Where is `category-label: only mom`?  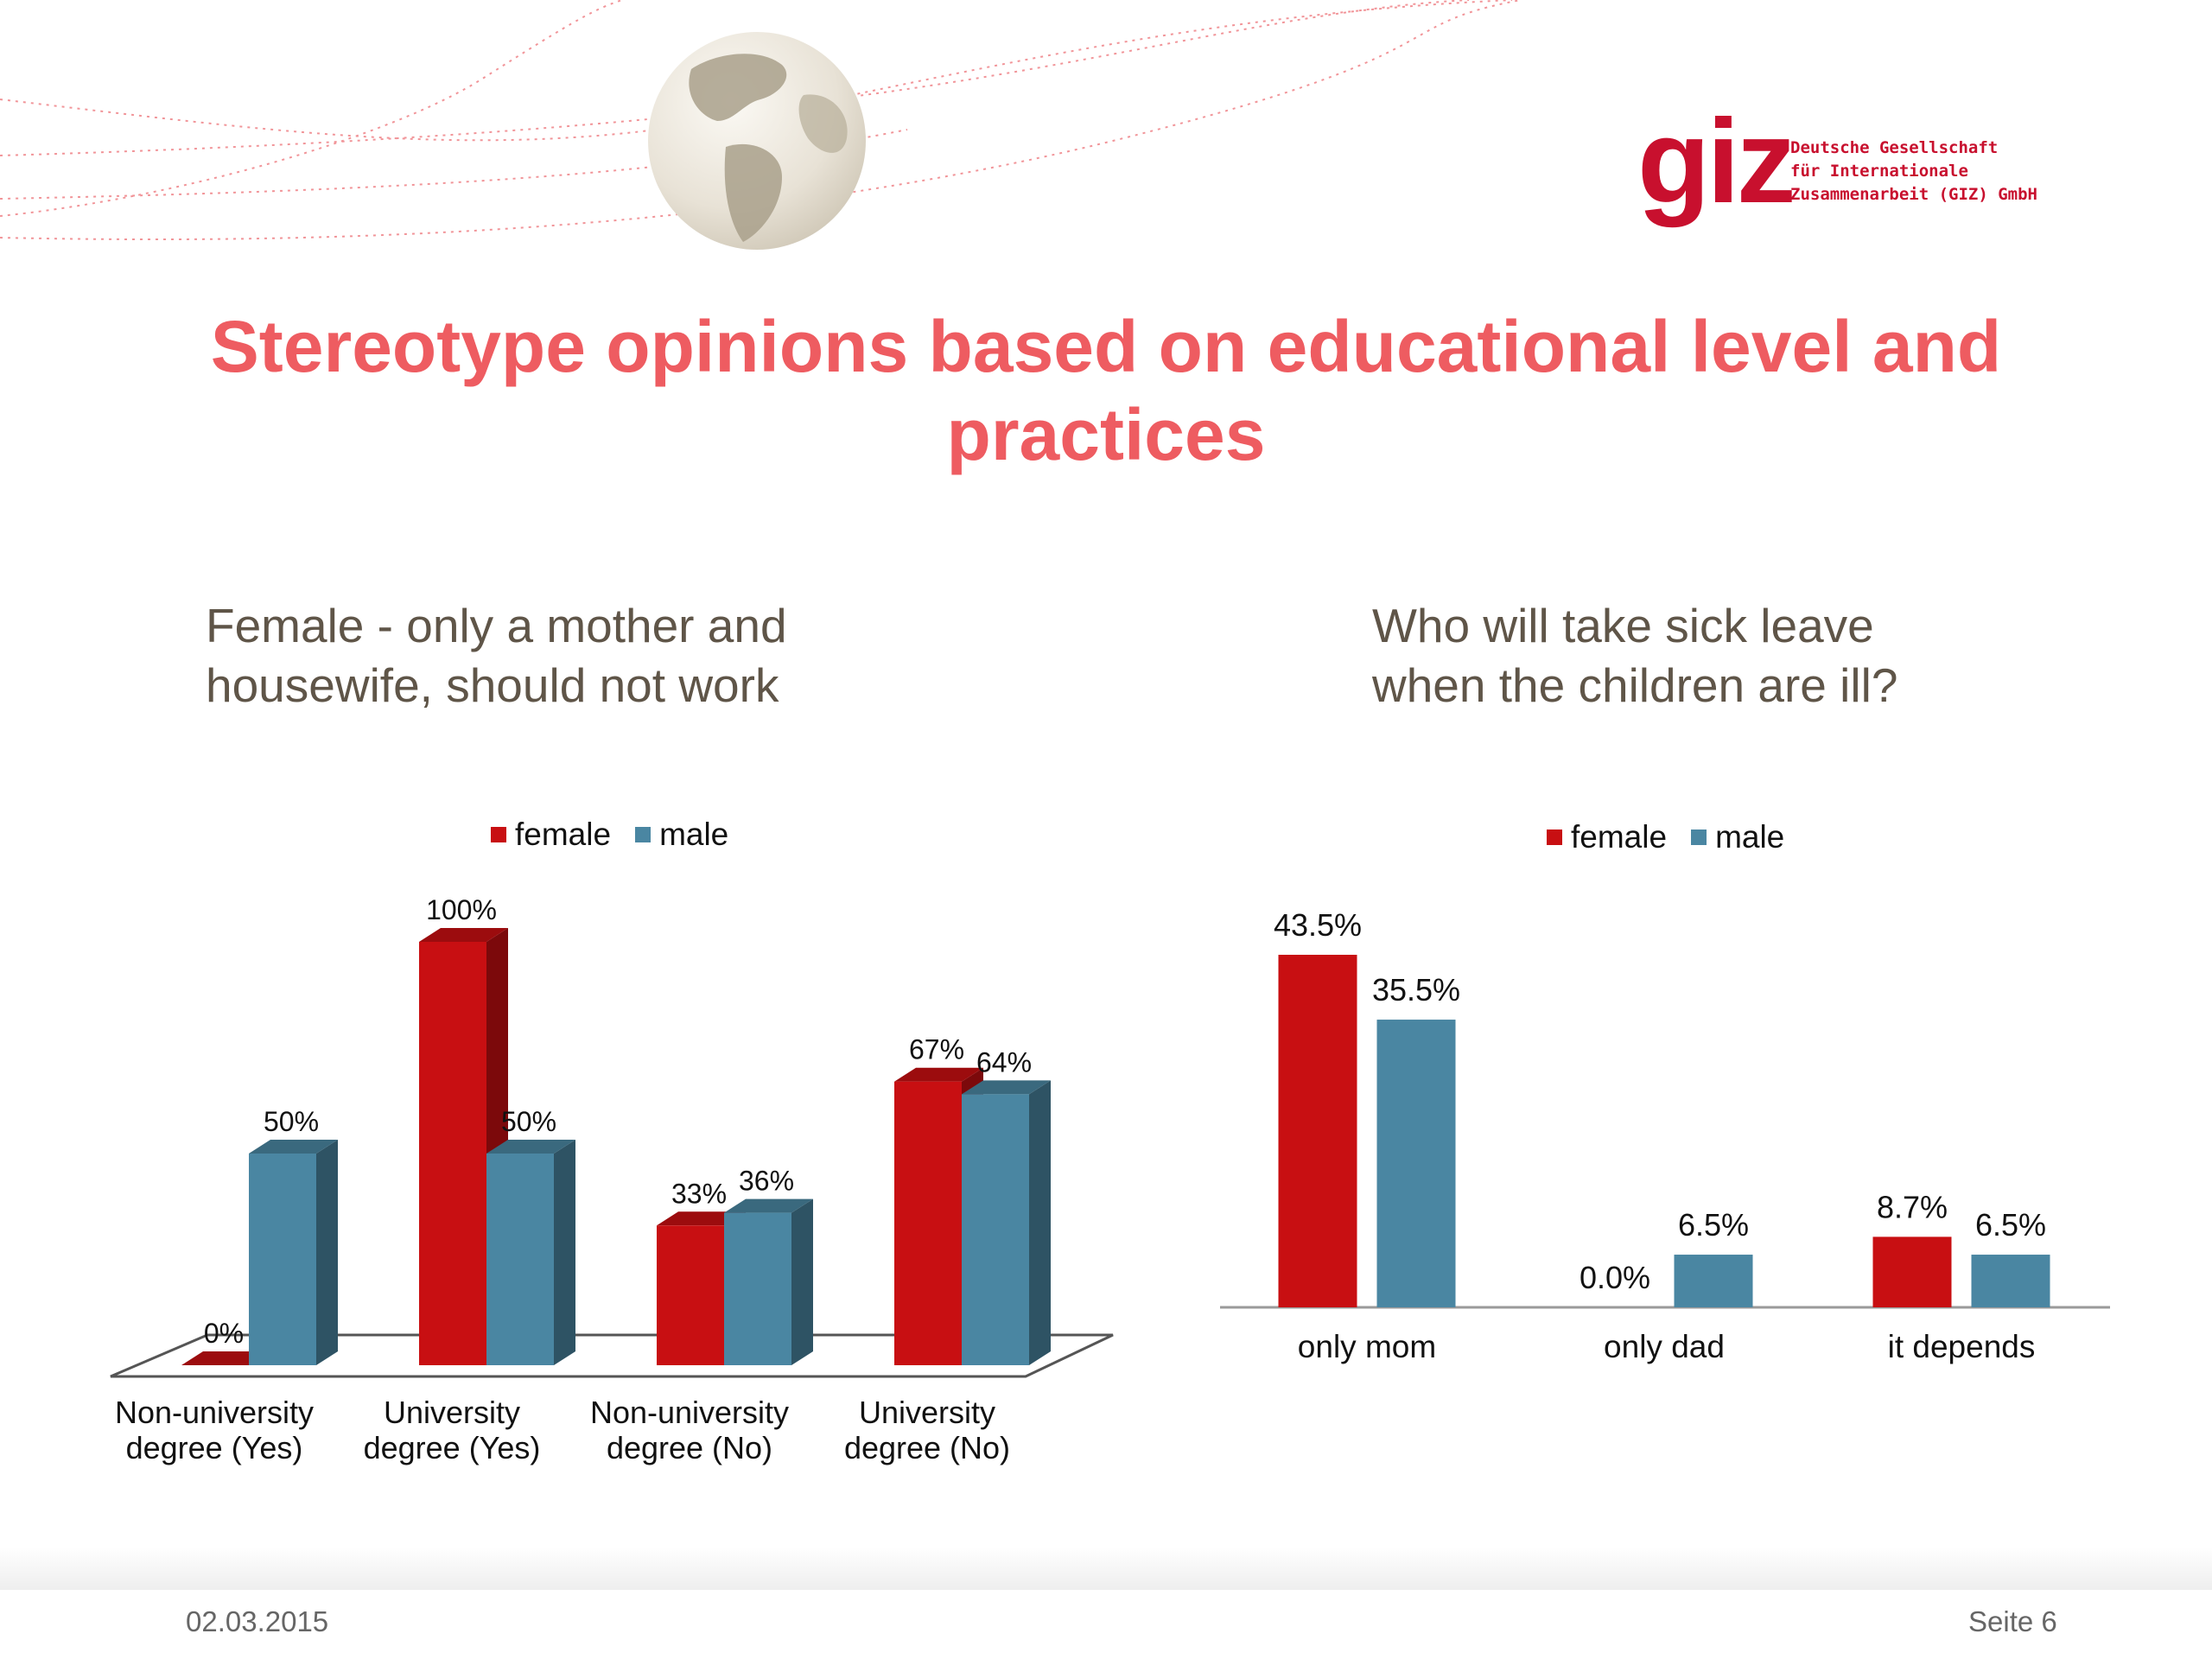
category-label: only mom is located at coordinates (1367, 1346).